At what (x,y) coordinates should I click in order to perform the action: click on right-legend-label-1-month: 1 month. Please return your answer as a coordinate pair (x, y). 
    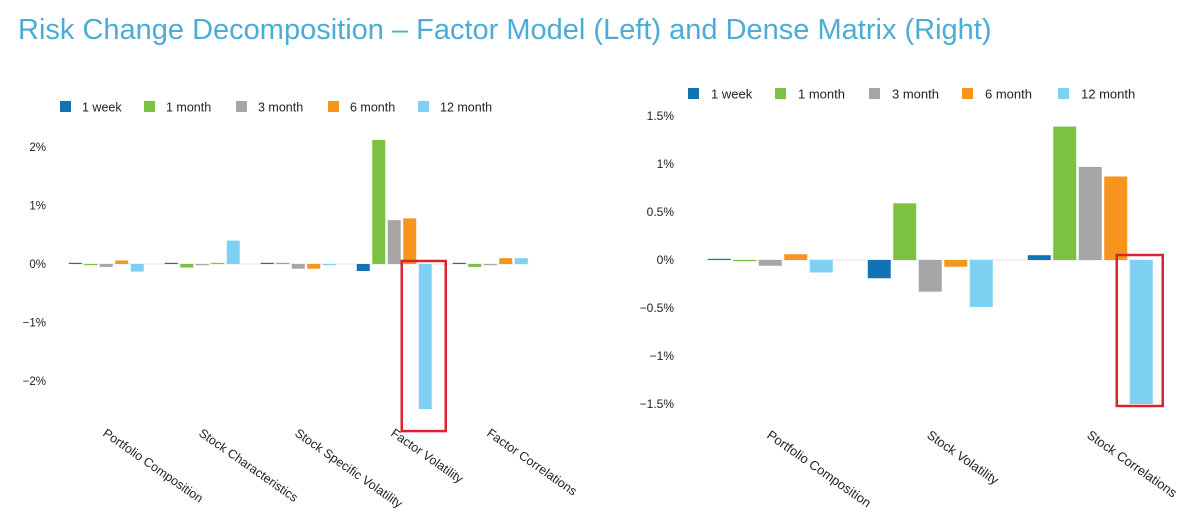
    Looking at the image, I should click on (821, 94).